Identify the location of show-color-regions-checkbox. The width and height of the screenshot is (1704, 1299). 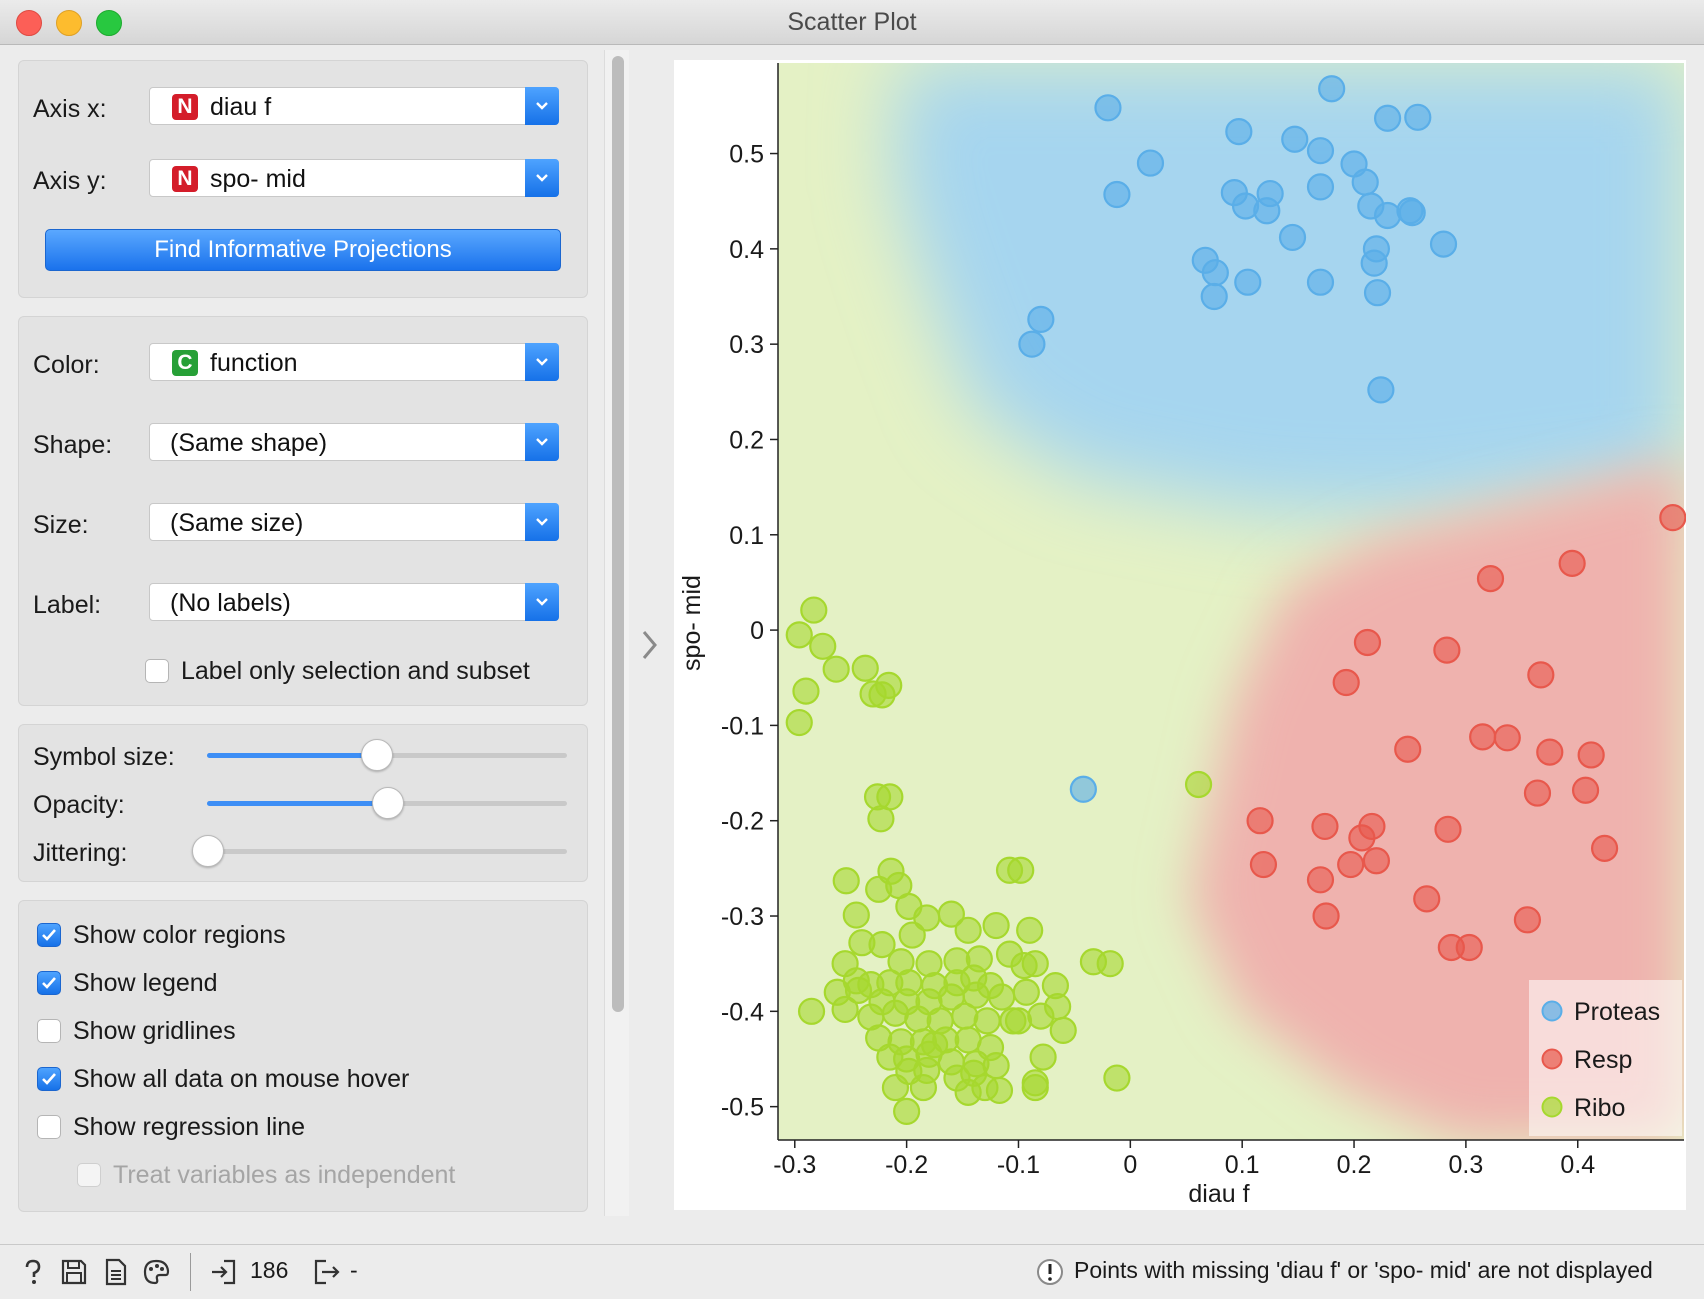
(49, 935).